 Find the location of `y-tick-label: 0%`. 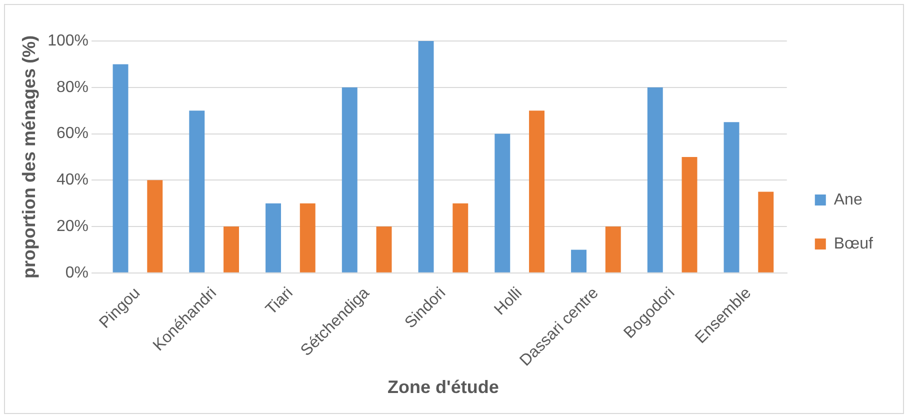

y-tick-label: 0% is located at coordinates (77, 273).